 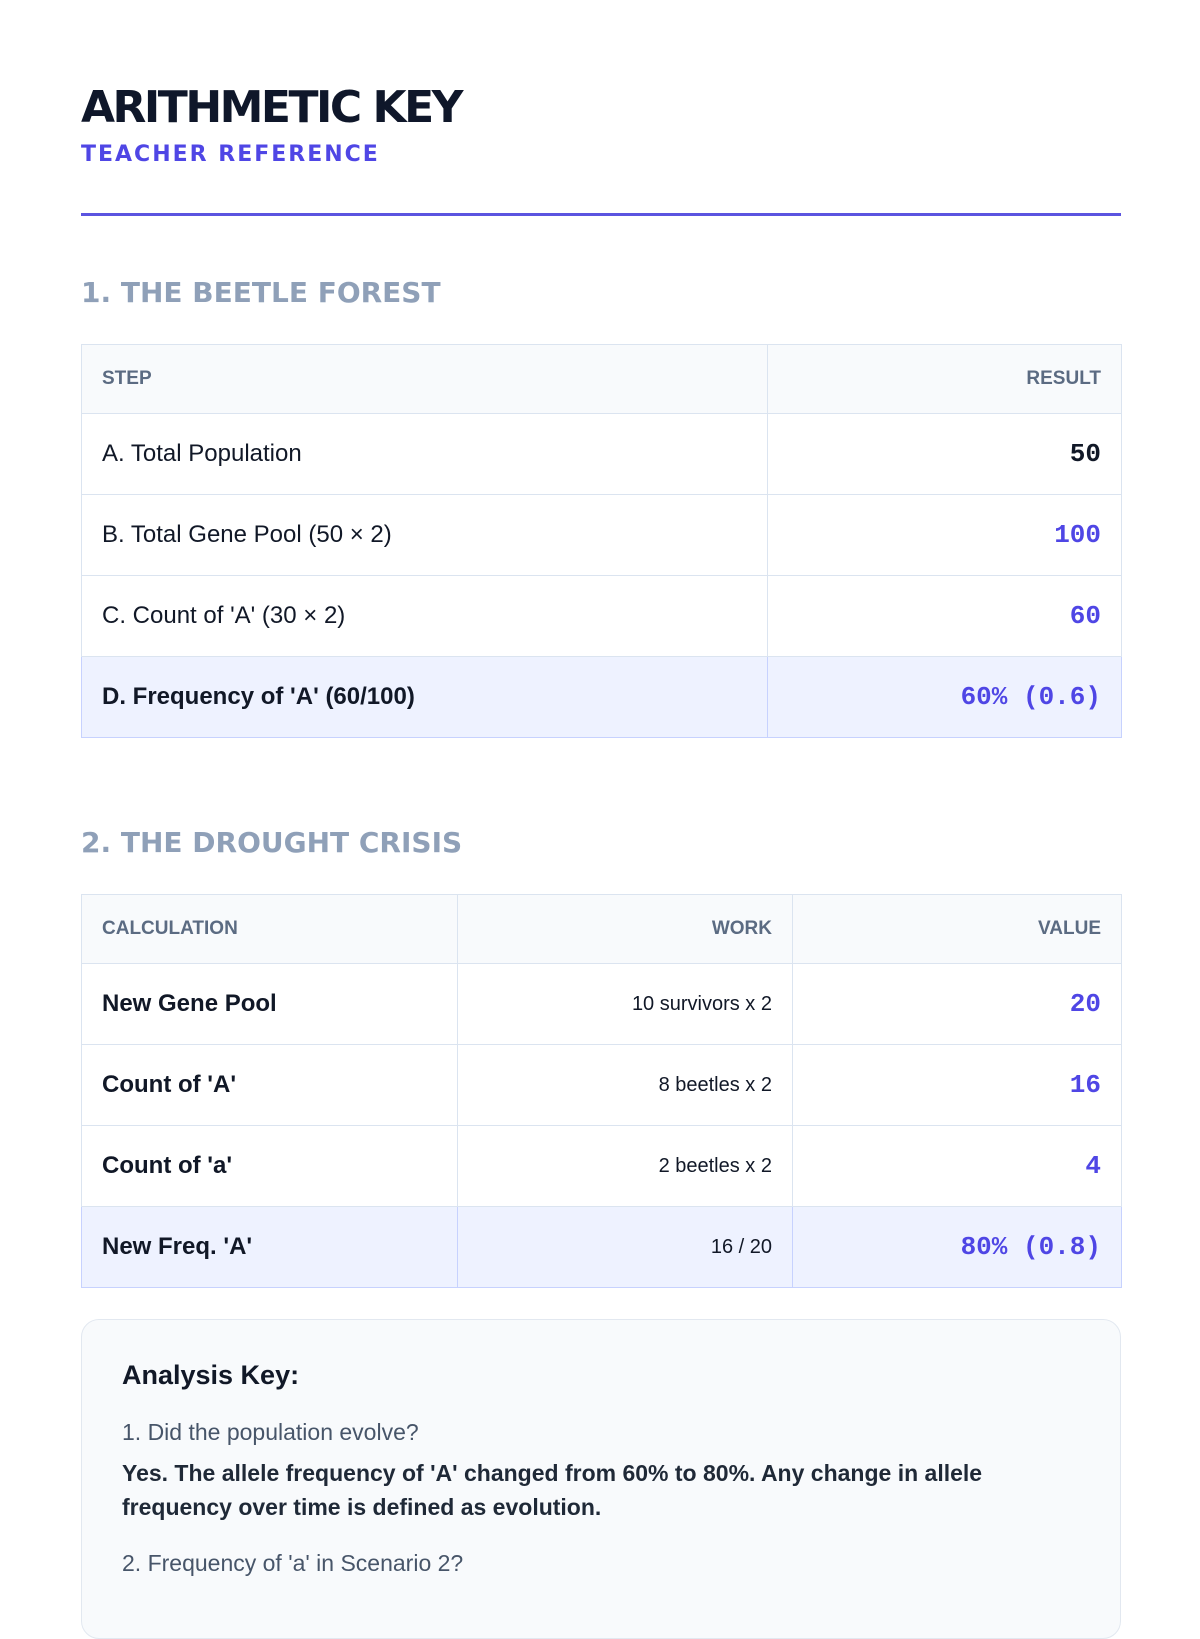 I want to click on result-cell: 60% (0.6), so click(x=944, y=697).